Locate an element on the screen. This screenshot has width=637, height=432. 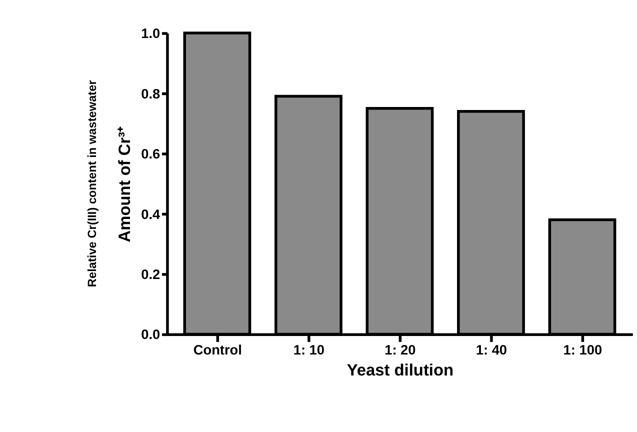
x-tick-label: 1: 10 is located at coordinates (309, 350).